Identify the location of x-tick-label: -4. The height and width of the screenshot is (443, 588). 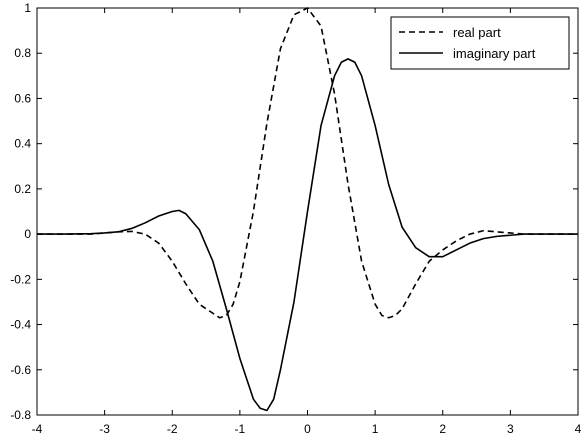
(37, 429).